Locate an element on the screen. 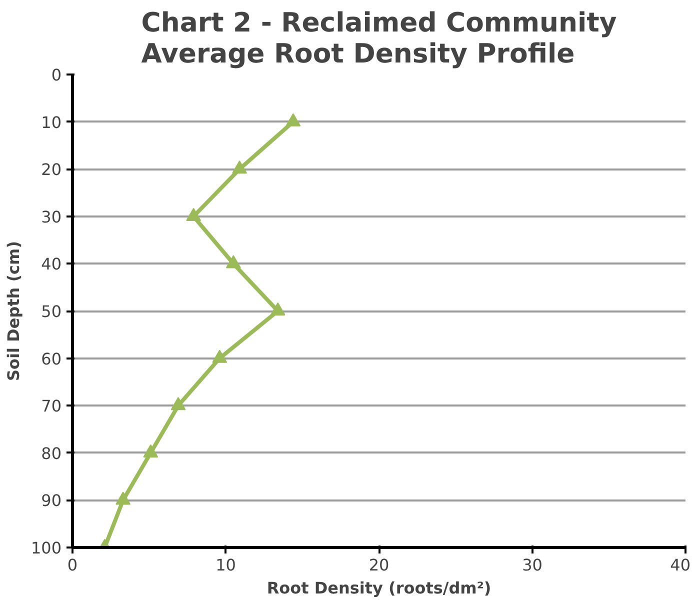 The width and height of the screenshot is (698, 611). y-tick-label: 50 is located at coordinates (51, 311).